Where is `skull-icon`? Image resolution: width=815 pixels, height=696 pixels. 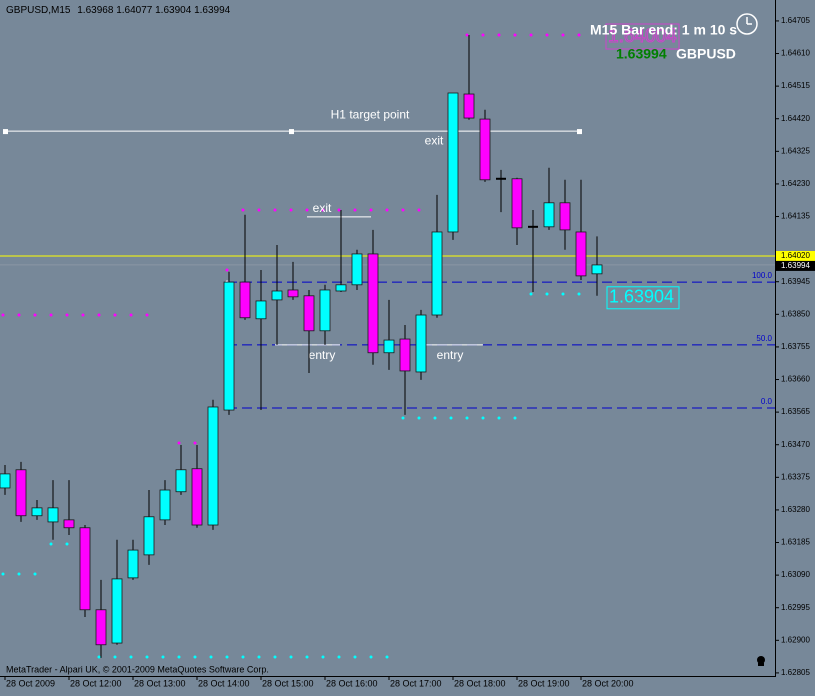 skull-icon is located at coordinates (761, 661).